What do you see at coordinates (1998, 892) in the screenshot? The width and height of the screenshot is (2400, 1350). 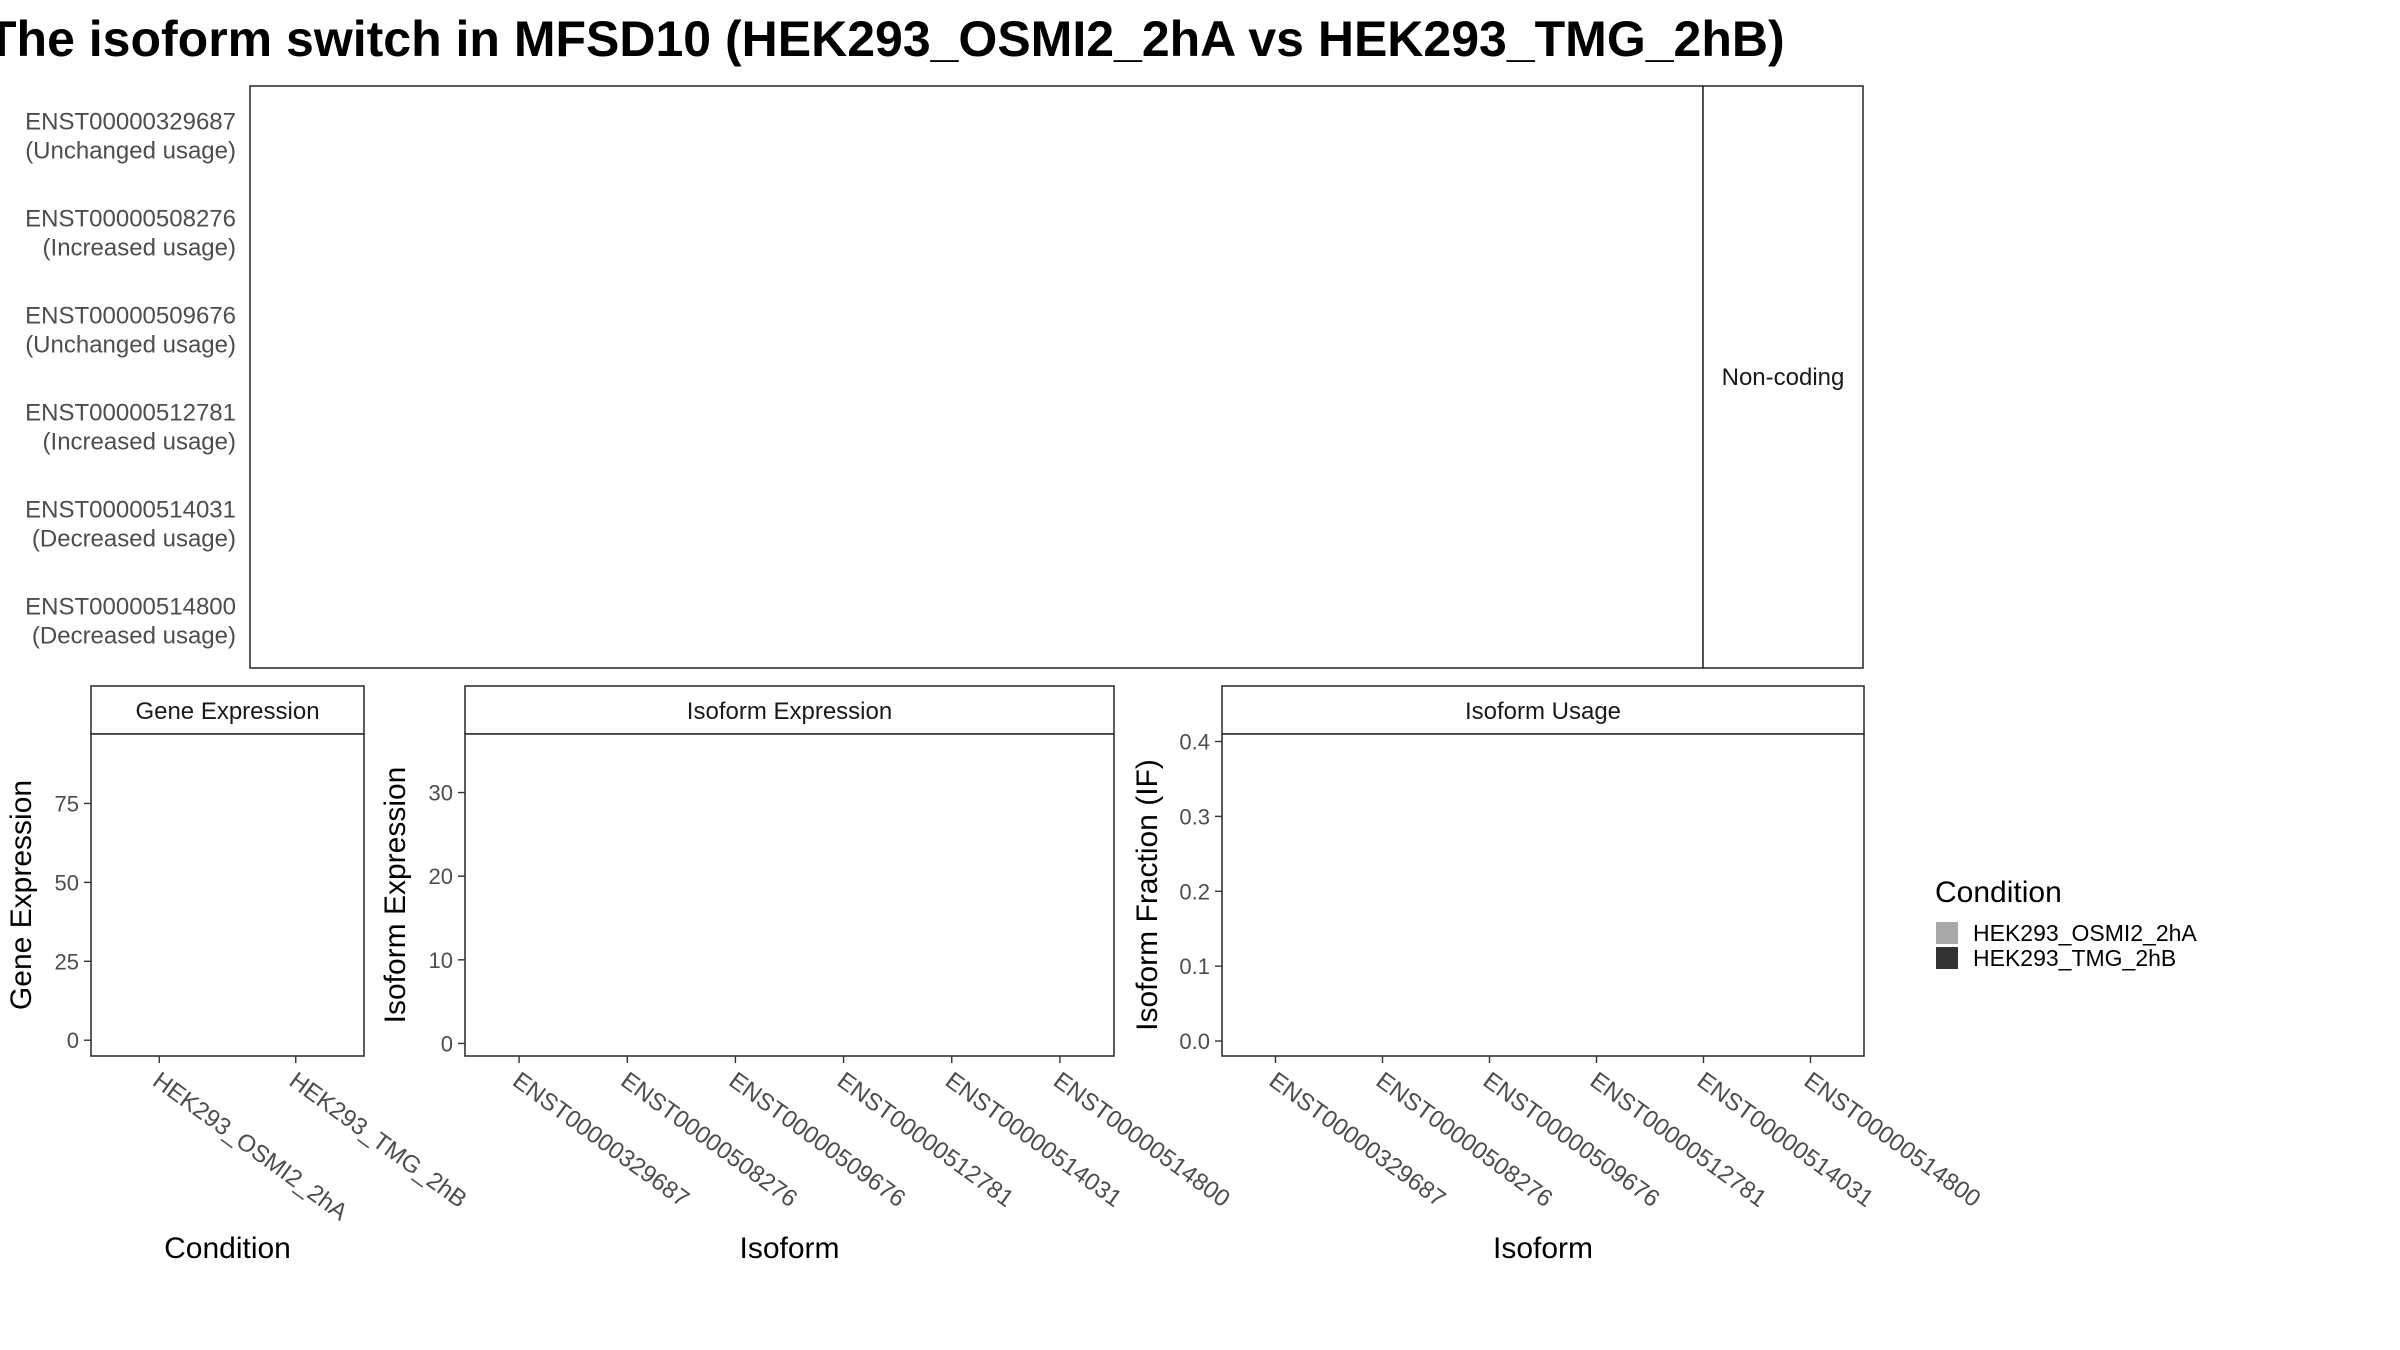 I see `legend-title: Condition` at bounding box center [1998, 892].